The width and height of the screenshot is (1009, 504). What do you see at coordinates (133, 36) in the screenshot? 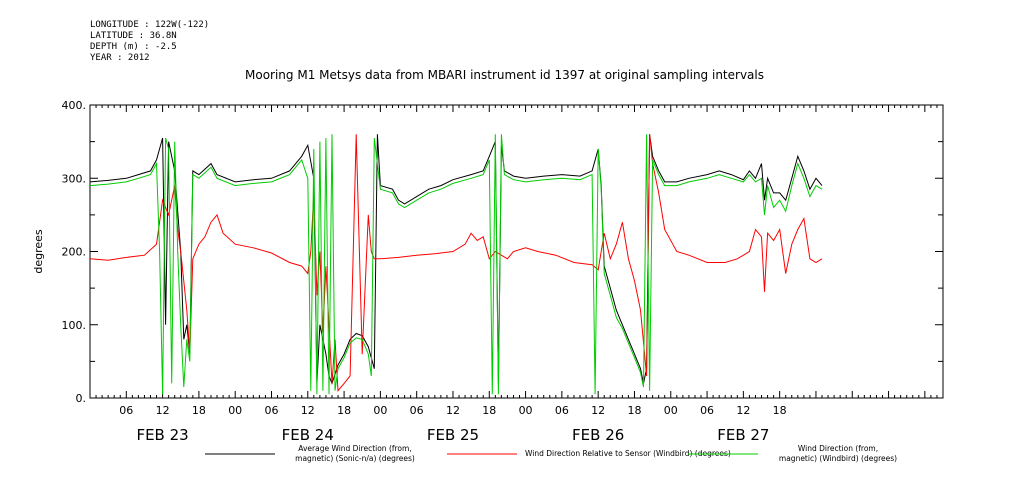
I see `latitude-label: LATITUDE : 36.8N` at bounding box center [133, 36].